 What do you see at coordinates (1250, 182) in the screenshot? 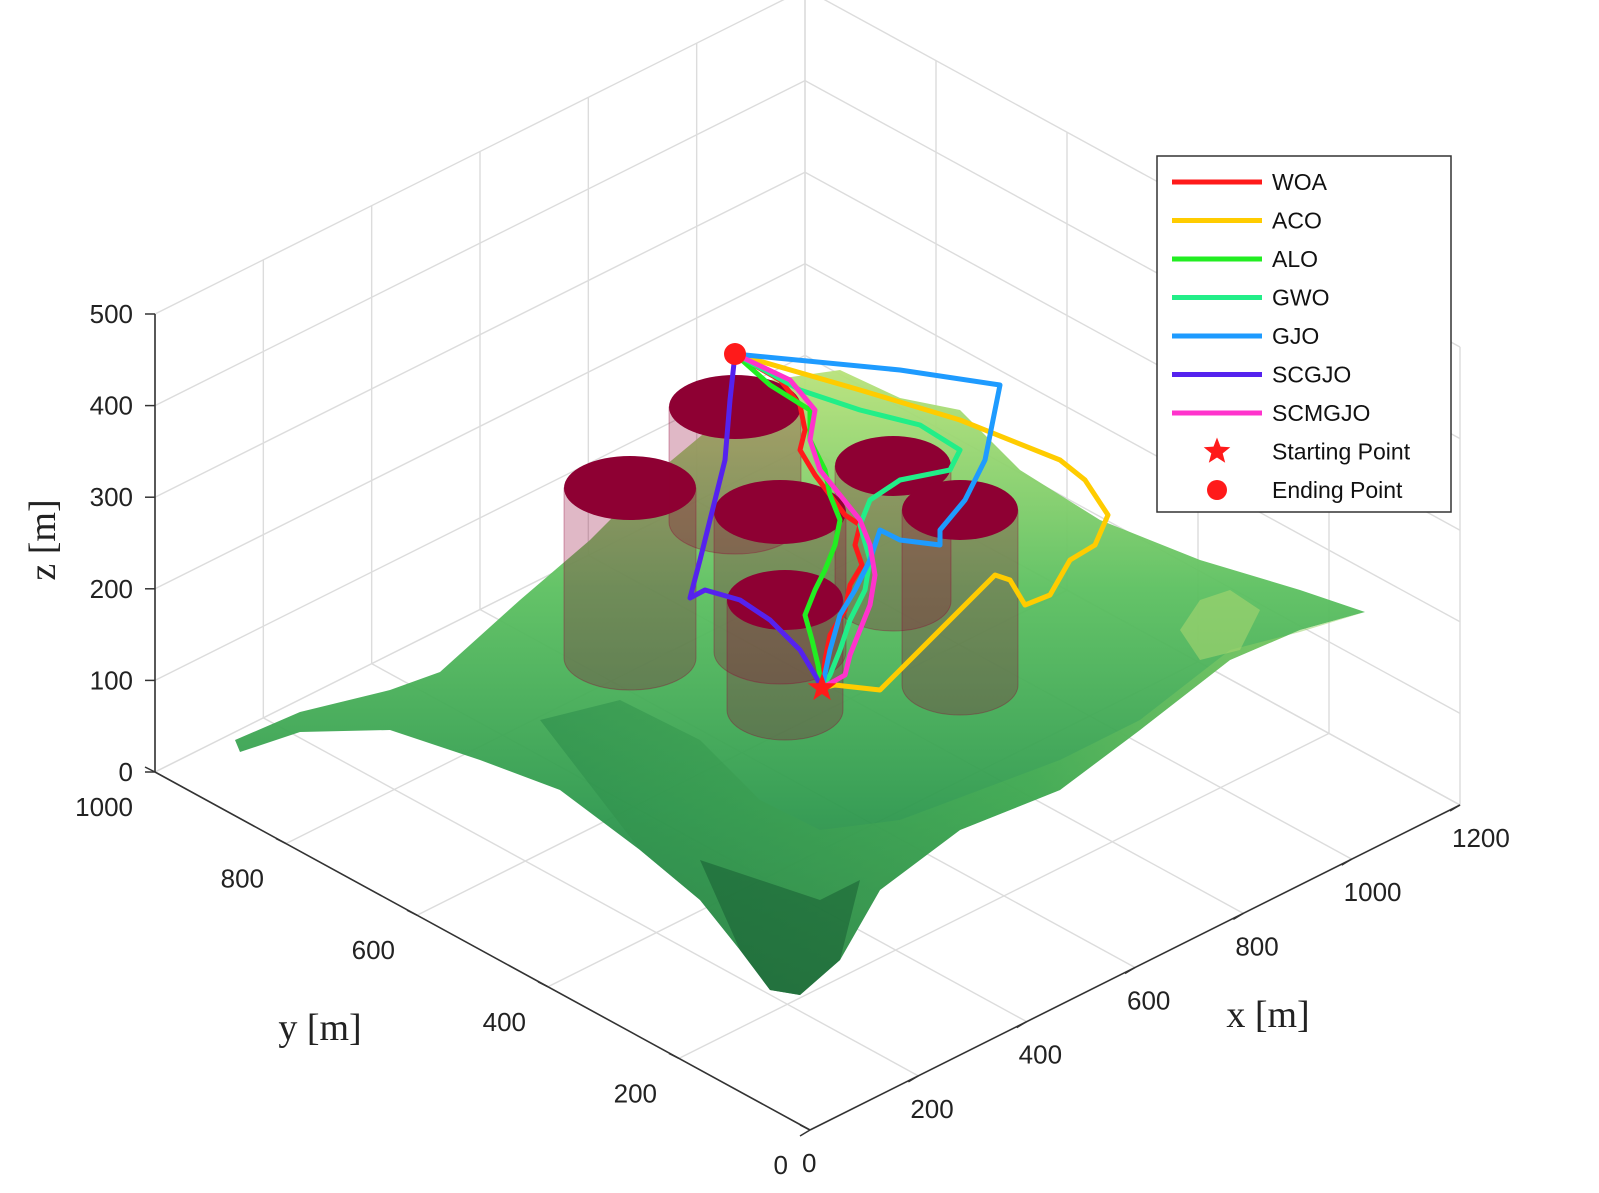
I see `legend-entry: WOA` at bounding box center [1250, 182].